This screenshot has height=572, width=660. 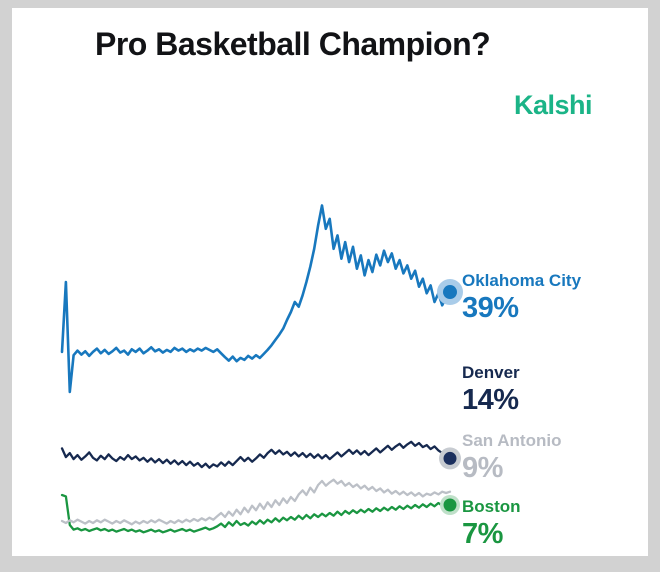 I want to click on chart-title: Pro Basketball Champion?, so click(x=293, y=44).